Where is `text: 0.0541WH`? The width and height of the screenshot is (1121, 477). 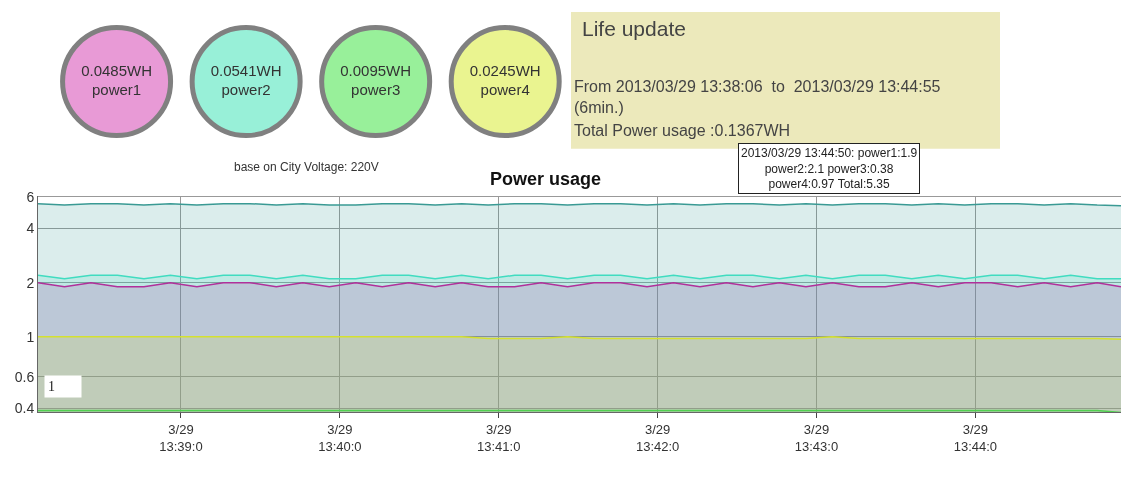
text: 0.0541WH is located at coordinates (246, 70).